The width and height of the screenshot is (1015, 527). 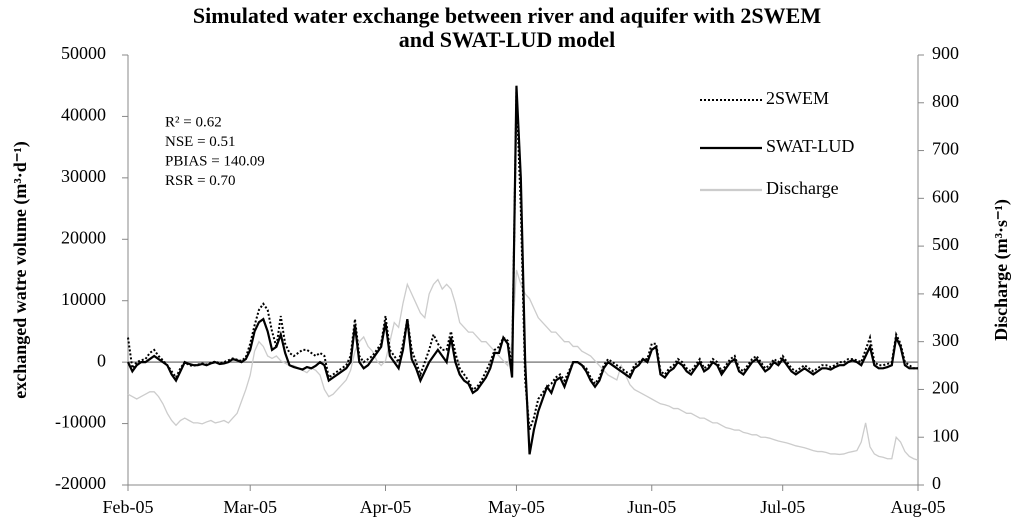 What do you see at coordinates (516, 507) in the screenshot?
I see `x-tick-label: May-05` at bounding box center [516, 507].